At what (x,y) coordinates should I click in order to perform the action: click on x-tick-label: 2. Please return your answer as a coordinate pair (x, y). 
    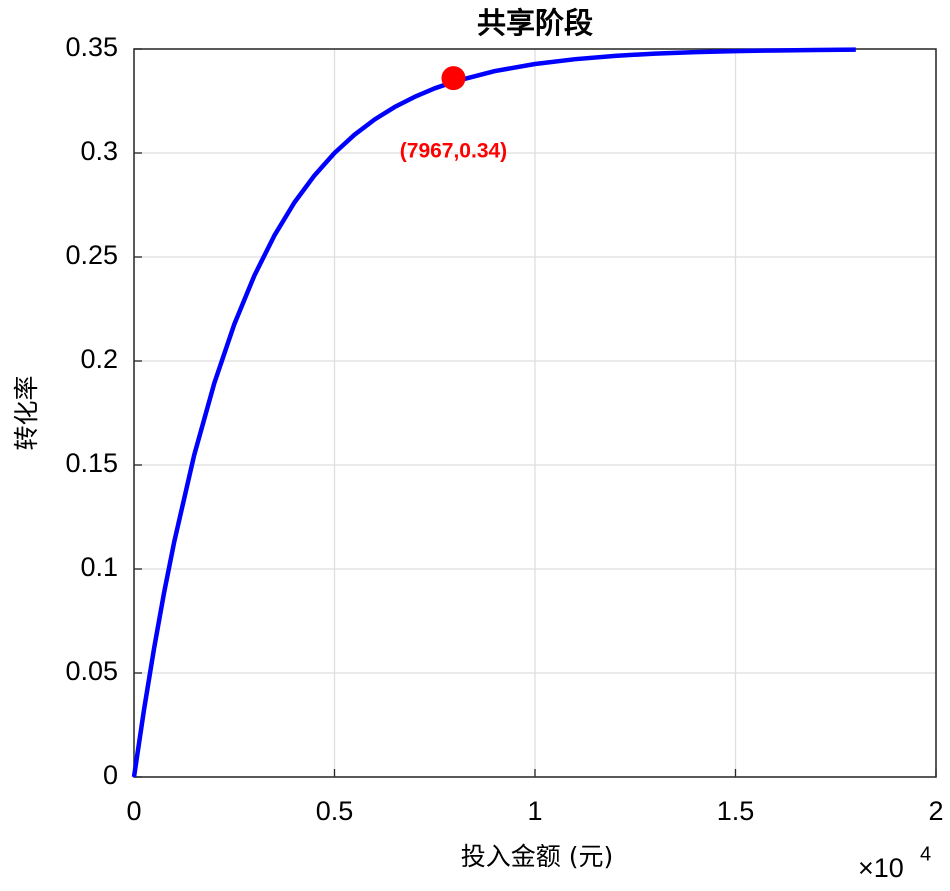
    Looking at the image, I should click on (935, 811).